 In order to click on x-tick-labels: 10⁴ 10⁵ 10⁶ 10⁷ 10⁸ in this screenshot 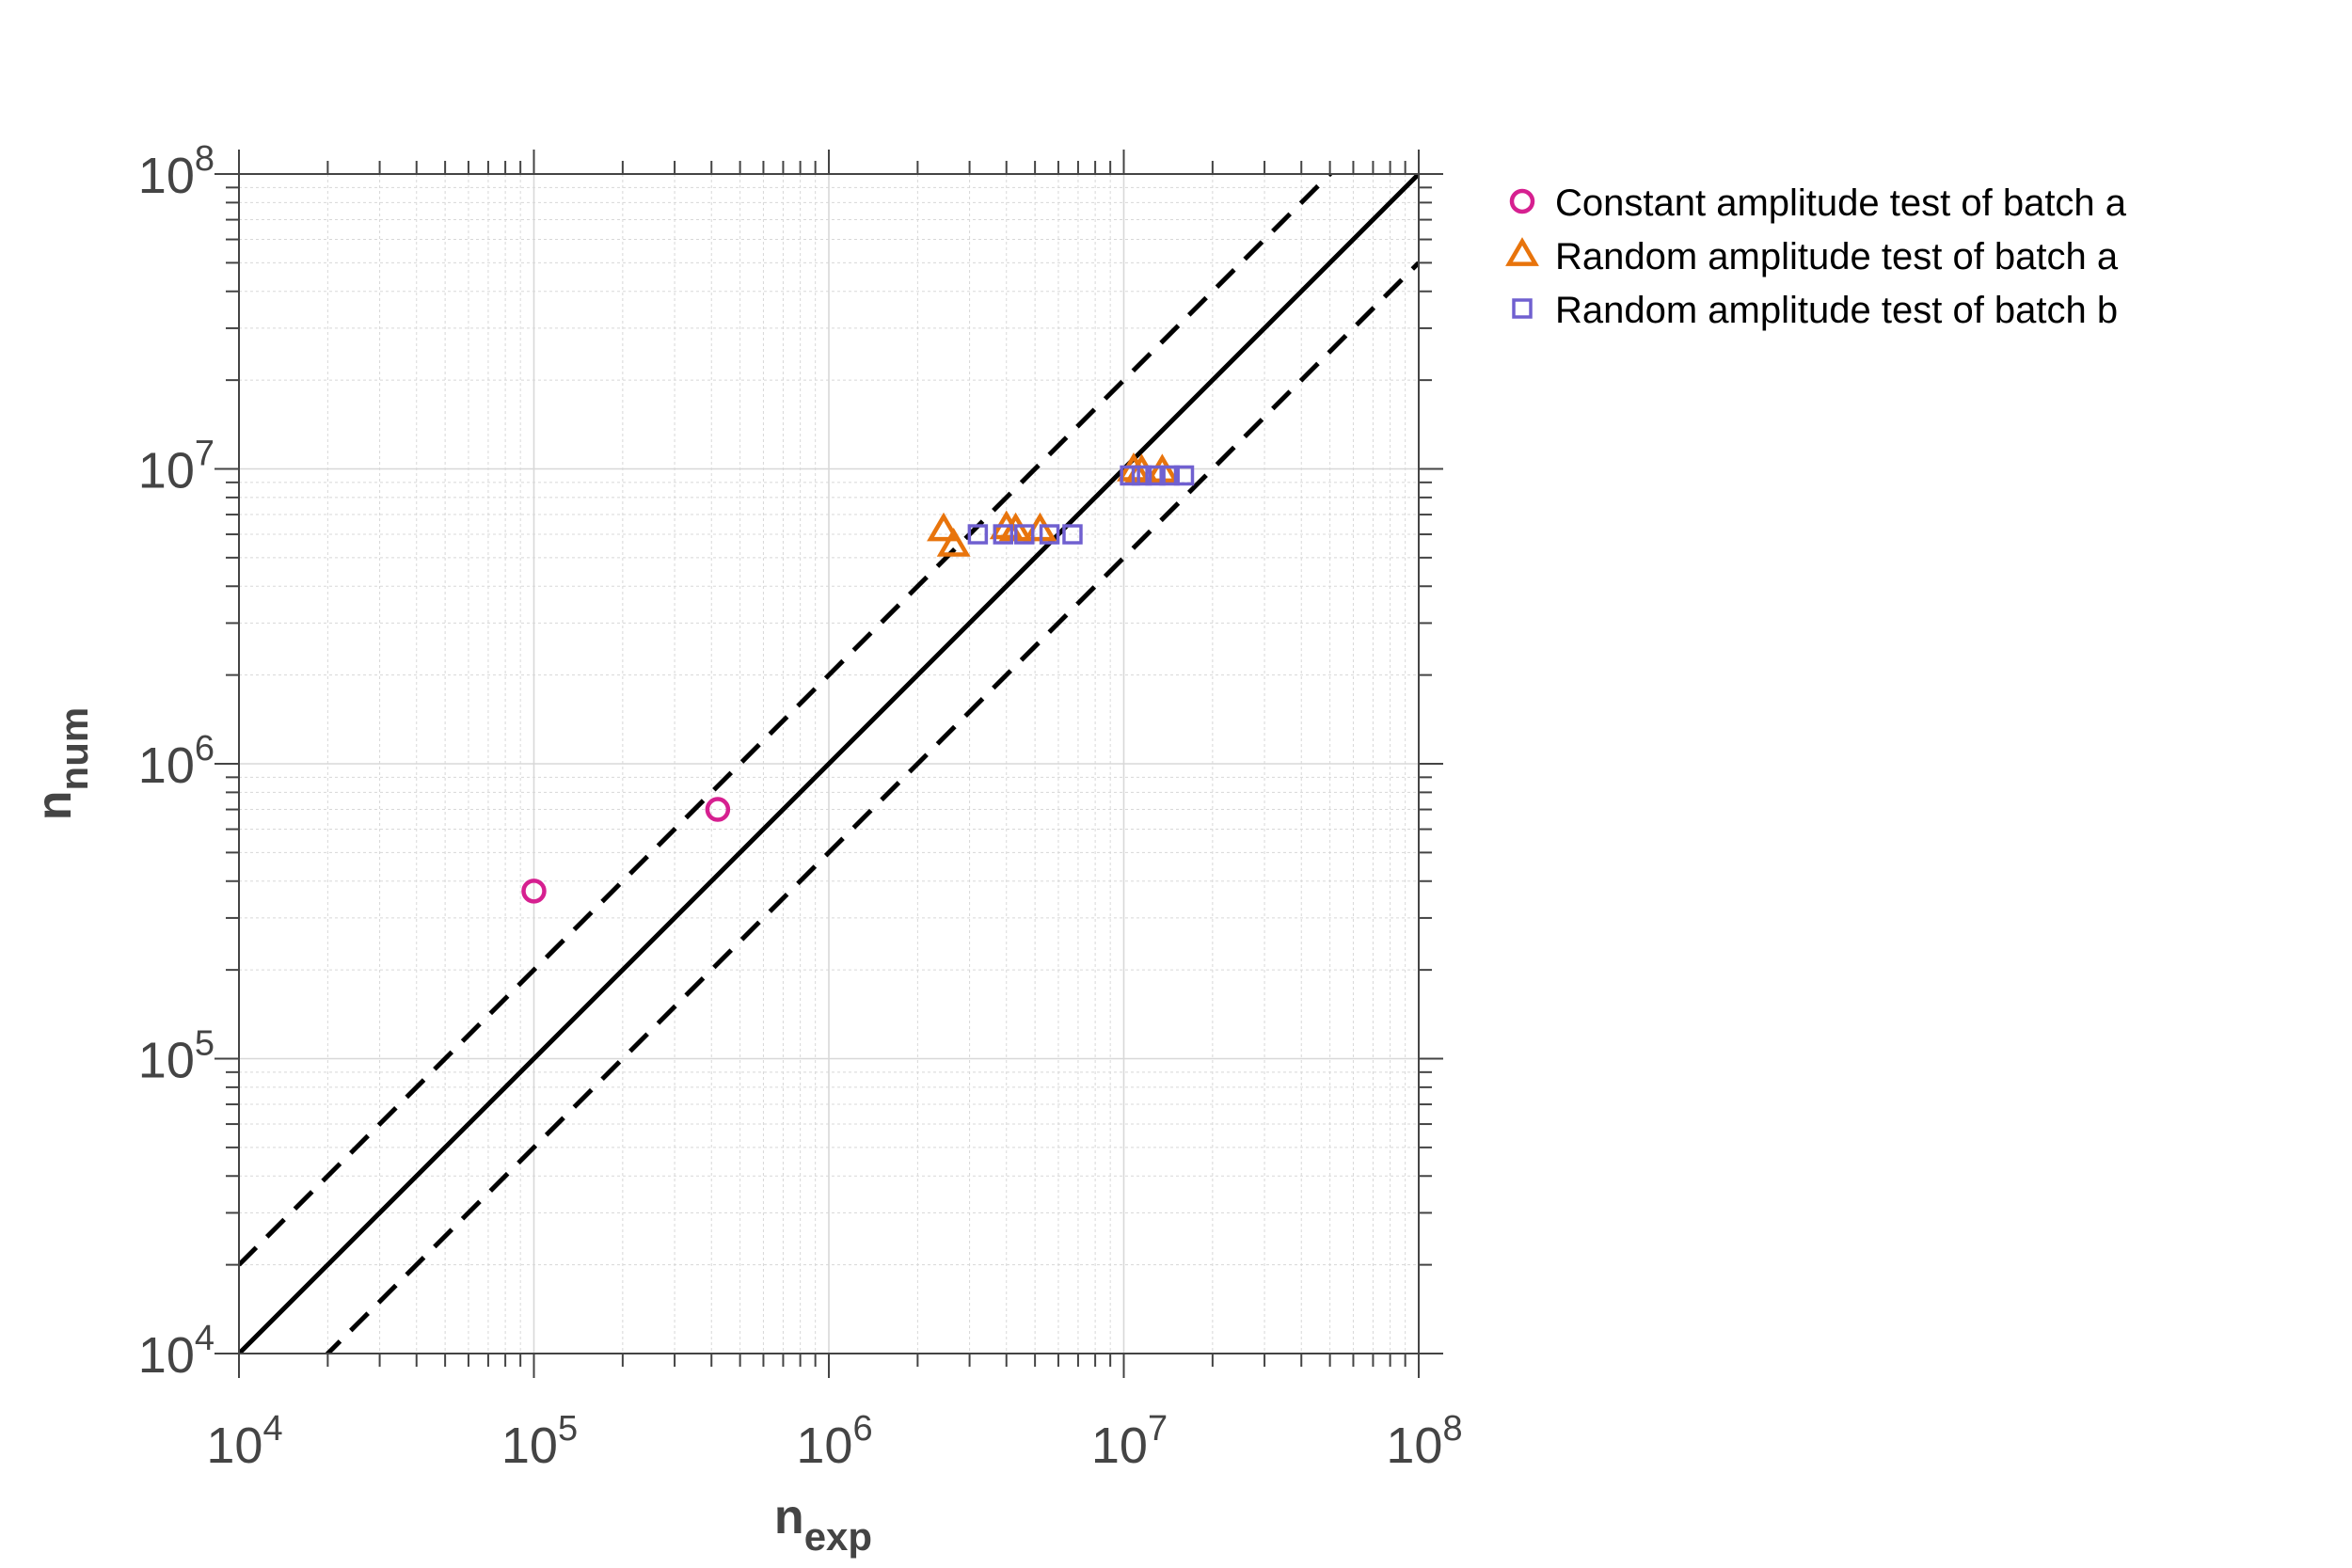, I will do `click(834, 1442)`.